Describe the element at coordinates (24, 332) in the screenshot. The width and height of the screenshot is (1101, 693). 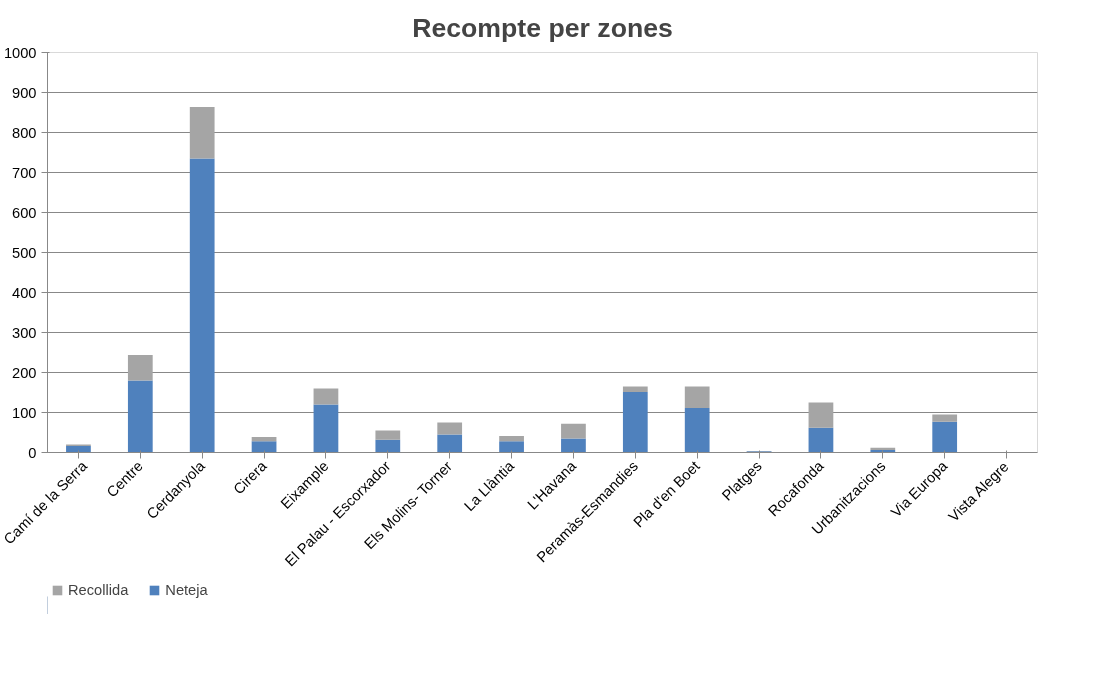
I see `y-tick-label: 300` at that location.